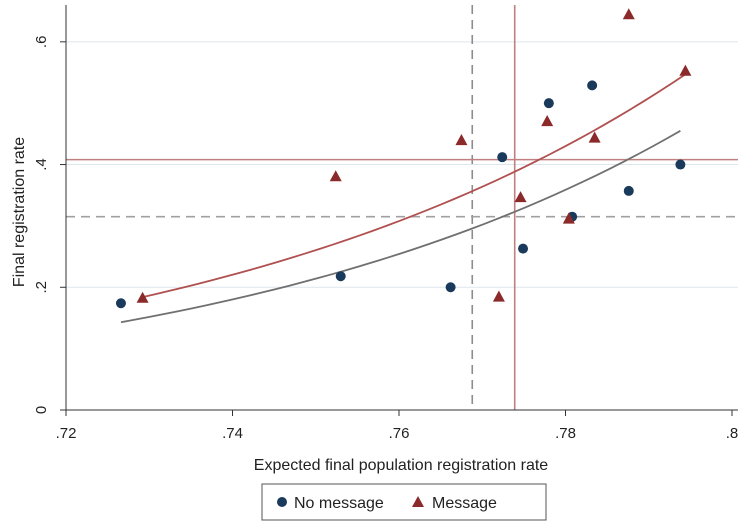 Image resolution: width=738 pixels, height=523 pixels. I want to click on x-tick-label: .76, so click(399, 433).